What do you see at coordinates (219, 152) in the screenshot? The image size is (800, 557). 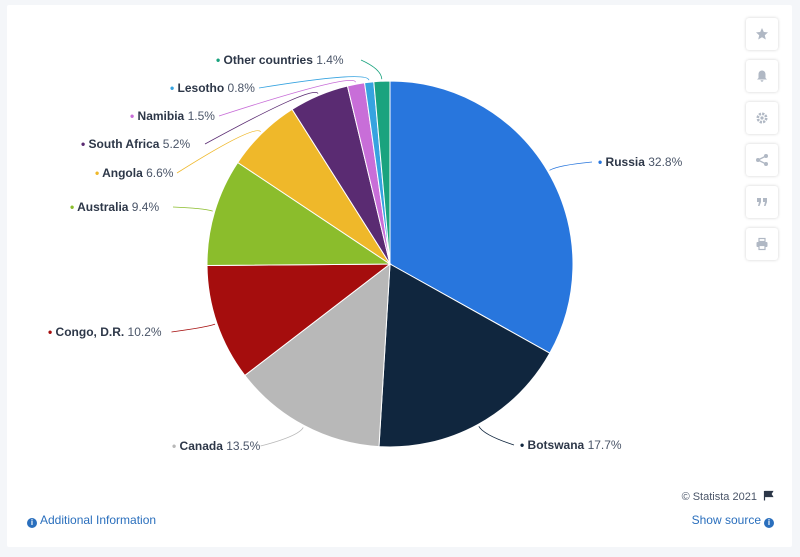 I see `connector-angola` at bounding box center [219, 152].